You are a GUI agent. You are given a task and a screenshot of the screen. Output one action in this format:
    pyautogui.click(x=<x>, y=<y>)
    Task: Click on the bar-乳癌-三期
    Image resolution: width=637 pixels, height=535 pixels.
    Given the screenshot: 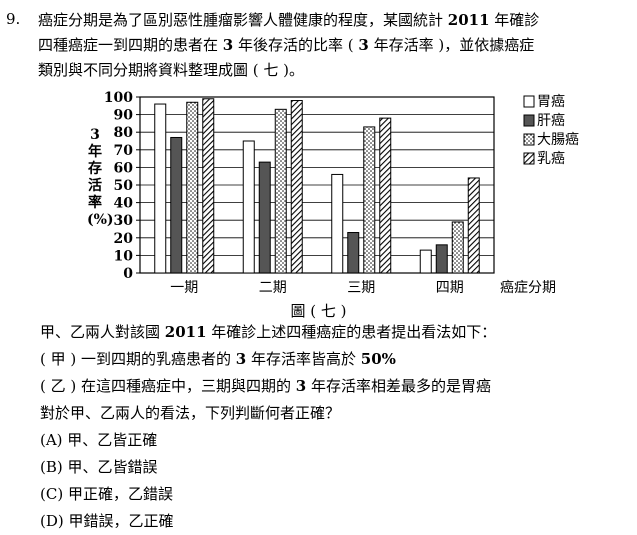 What is the action you would take?
    pyautogui.click(x=385, y=195)
    